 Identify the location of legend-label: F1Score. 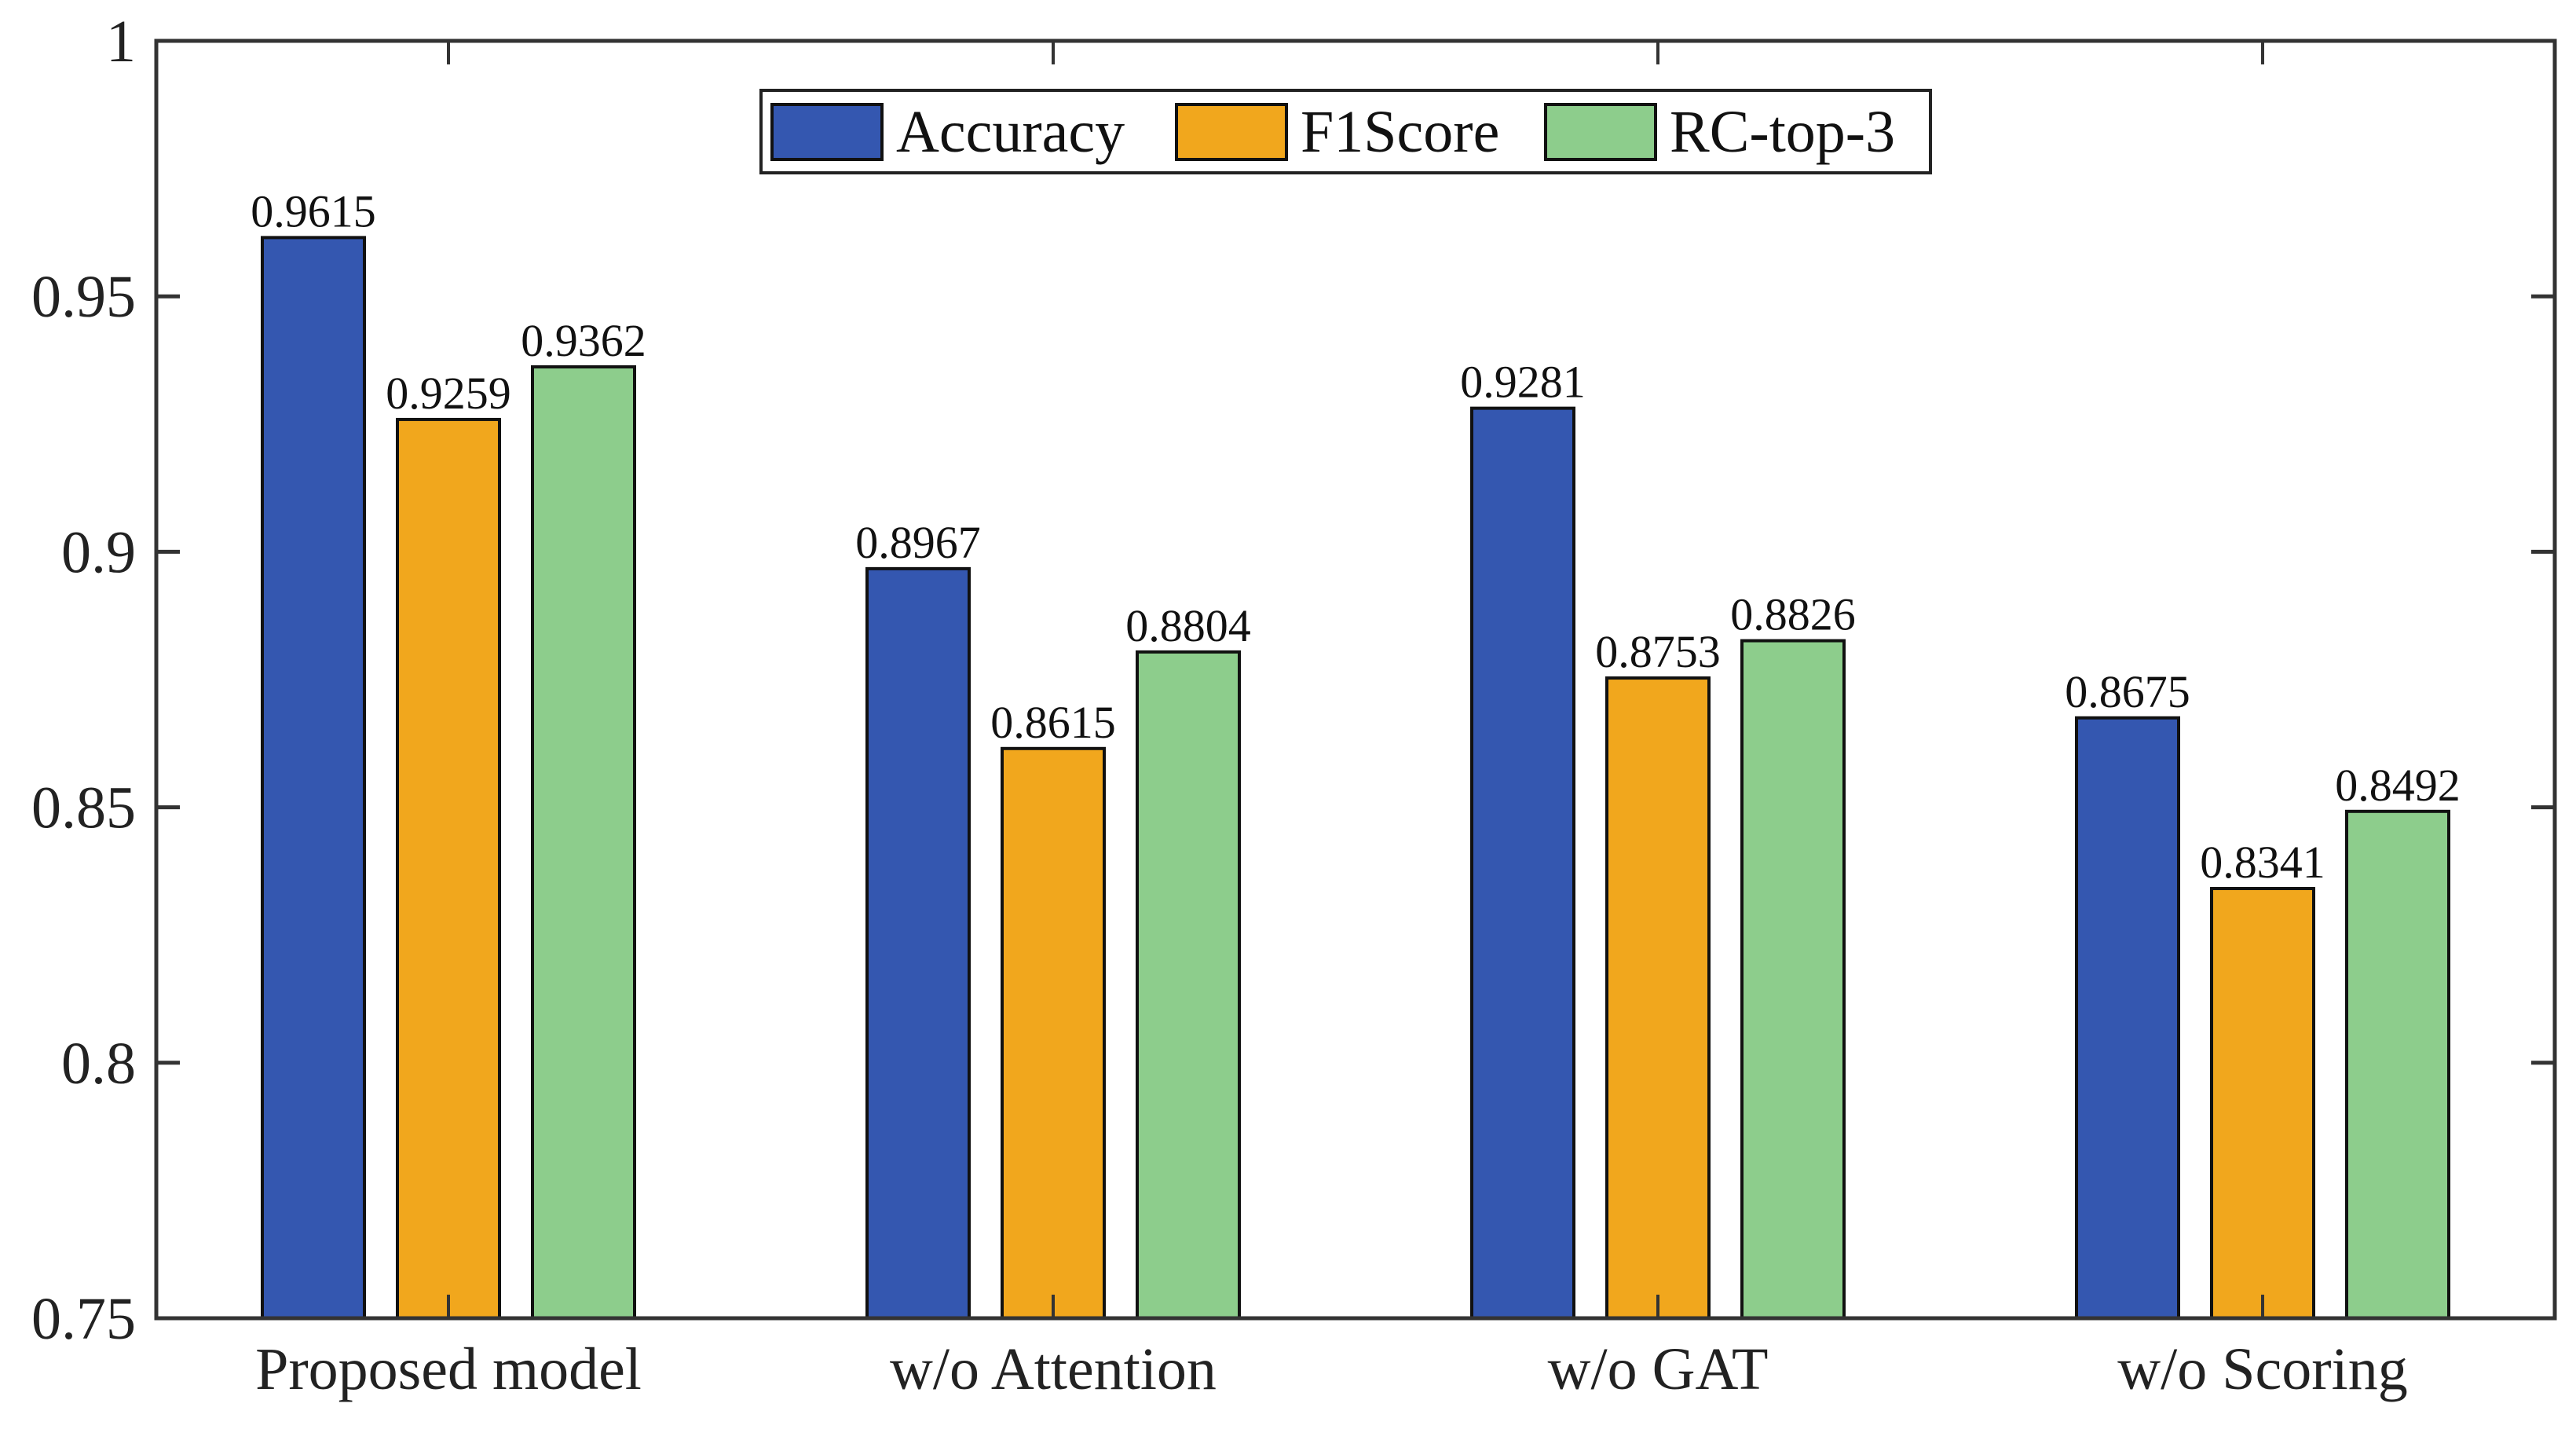
(1400, 132).